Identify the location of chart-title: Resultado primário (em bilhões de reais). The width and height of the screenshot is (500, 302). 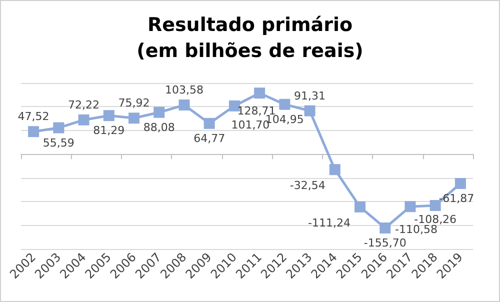
(250, 38).